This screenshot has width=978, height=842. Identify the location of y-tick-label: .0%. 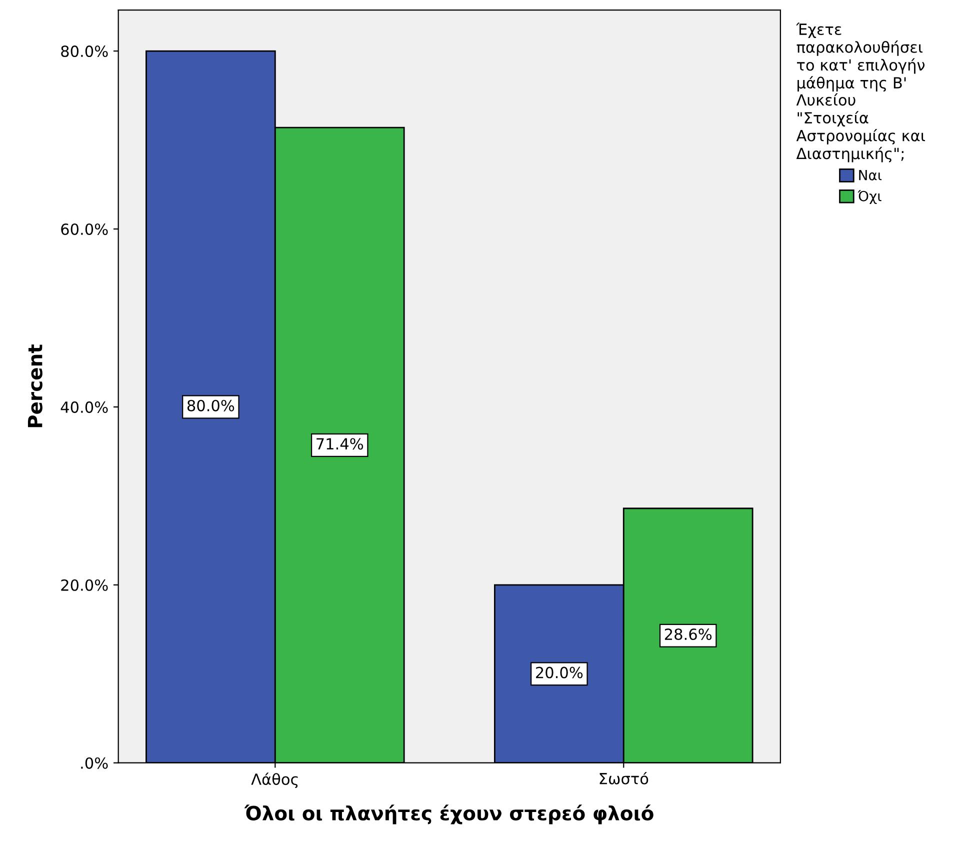
(94, 763).